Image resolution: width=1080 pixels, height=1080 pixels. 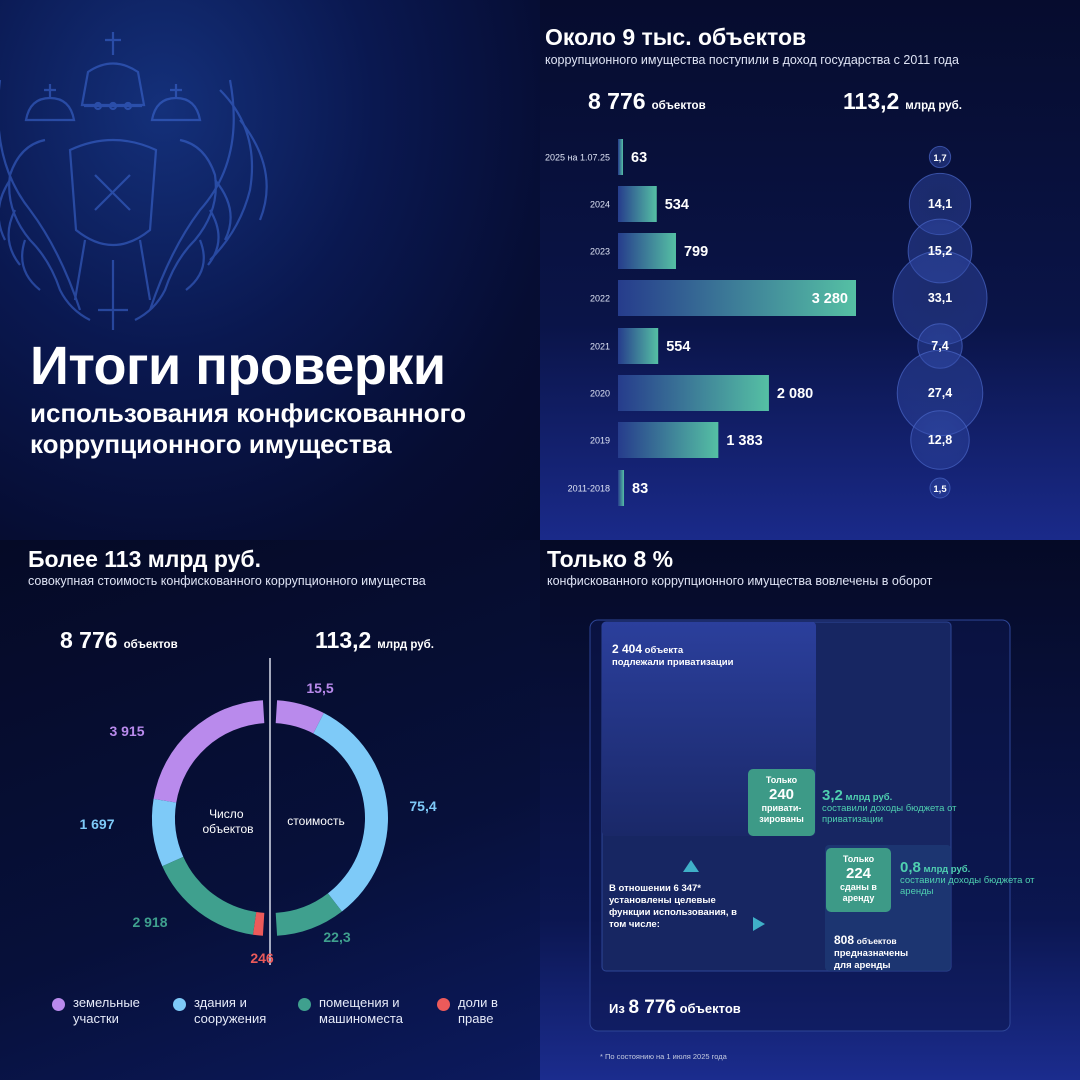 I want to click on legend-item-shares: доли в праве, so click(x=475, y=1011).